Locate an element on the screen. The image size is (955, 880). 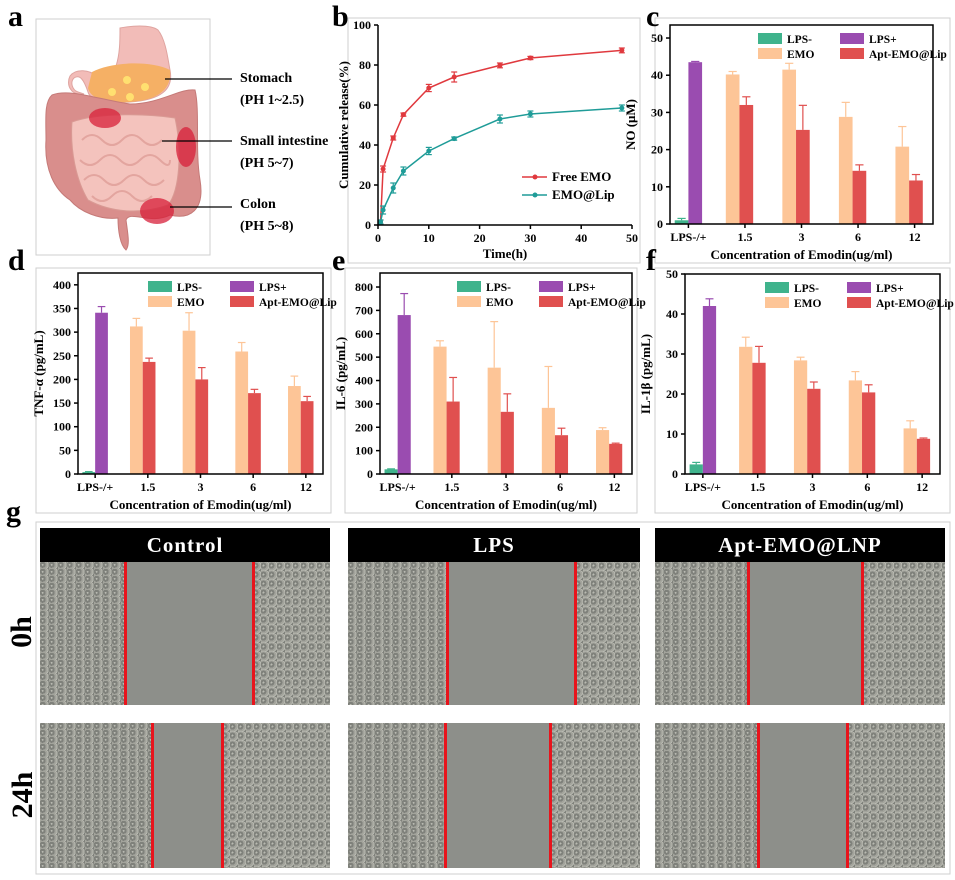
x-axis-label: Time(h) is located at coordinates (505, 253).